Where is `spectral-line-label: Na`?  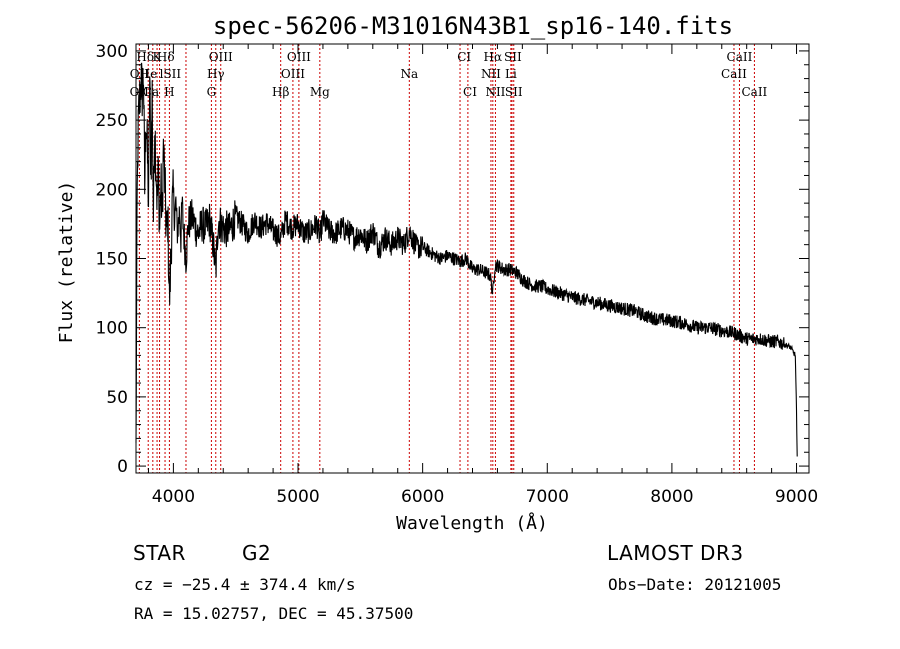
spectral-line-label: Na is located at coordinates (409, 74).